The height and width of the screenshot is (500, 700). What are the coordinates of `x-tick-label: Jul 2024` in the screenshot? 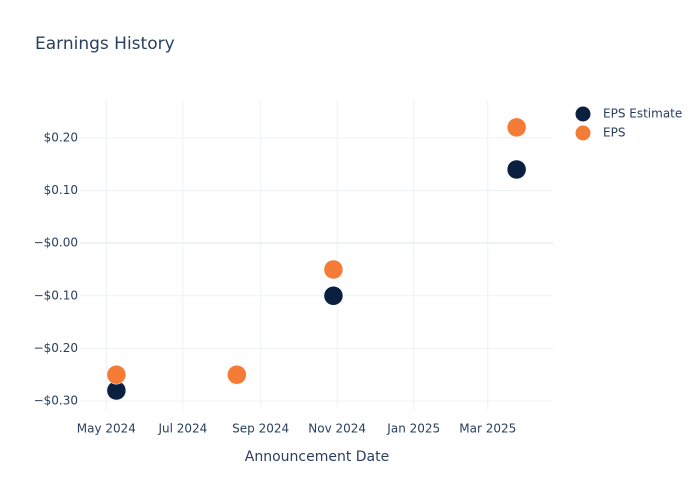 It's located at (182, 429).